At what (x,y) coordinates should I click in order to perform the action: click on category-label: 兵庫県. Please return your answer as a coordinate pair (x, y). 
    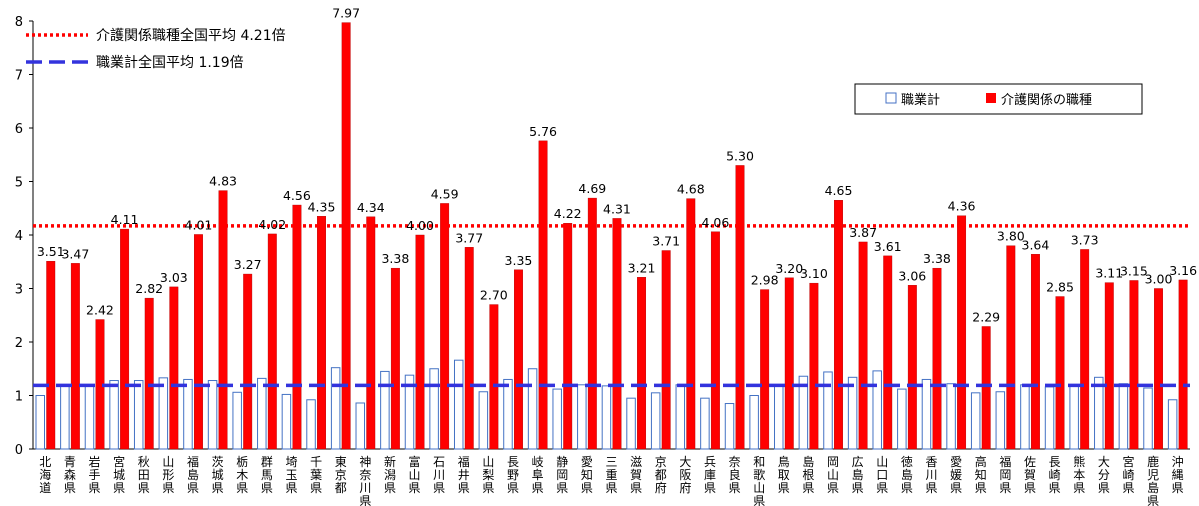
    Looking at the image, I should click on (710, 475).